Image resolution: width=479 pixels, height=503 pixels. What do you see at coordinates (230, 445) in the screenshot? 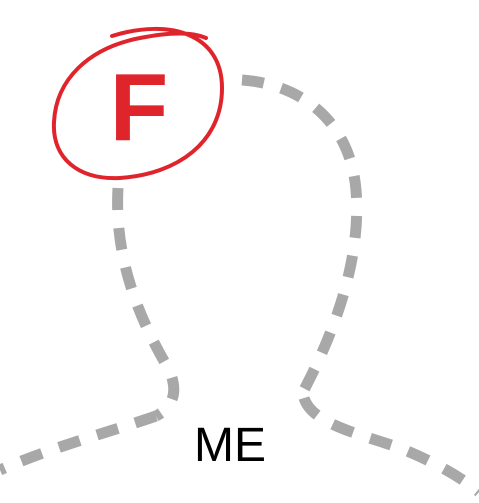
I see `caption-label: ME` at bounding box center [230, 445].